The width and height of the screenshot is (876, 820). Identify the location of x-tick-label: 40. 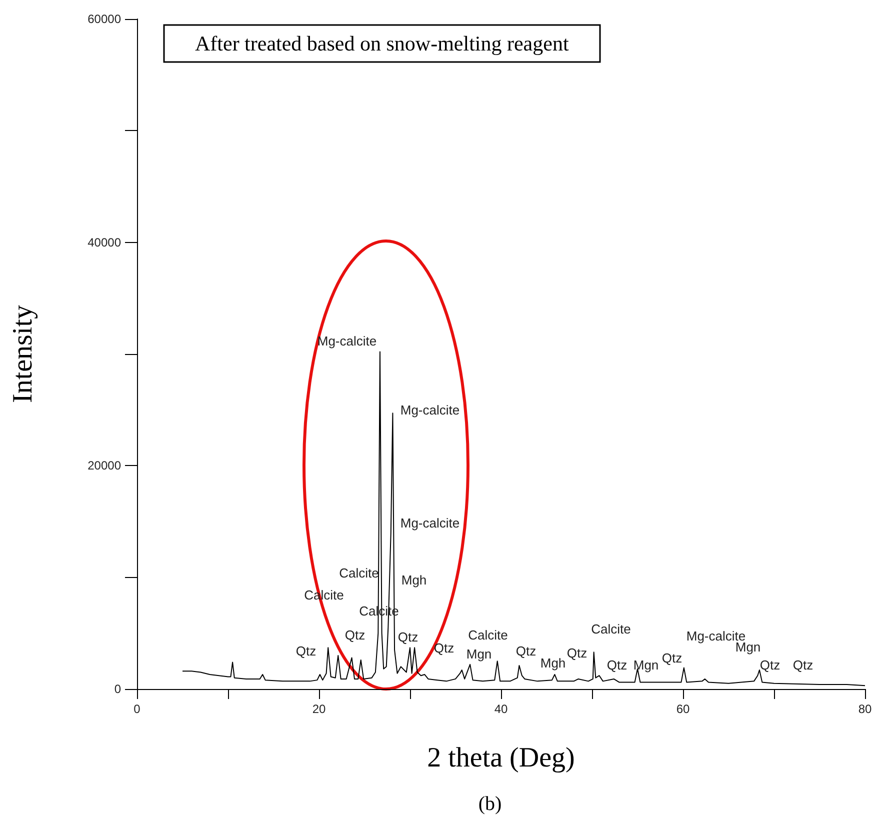
(501, 709).